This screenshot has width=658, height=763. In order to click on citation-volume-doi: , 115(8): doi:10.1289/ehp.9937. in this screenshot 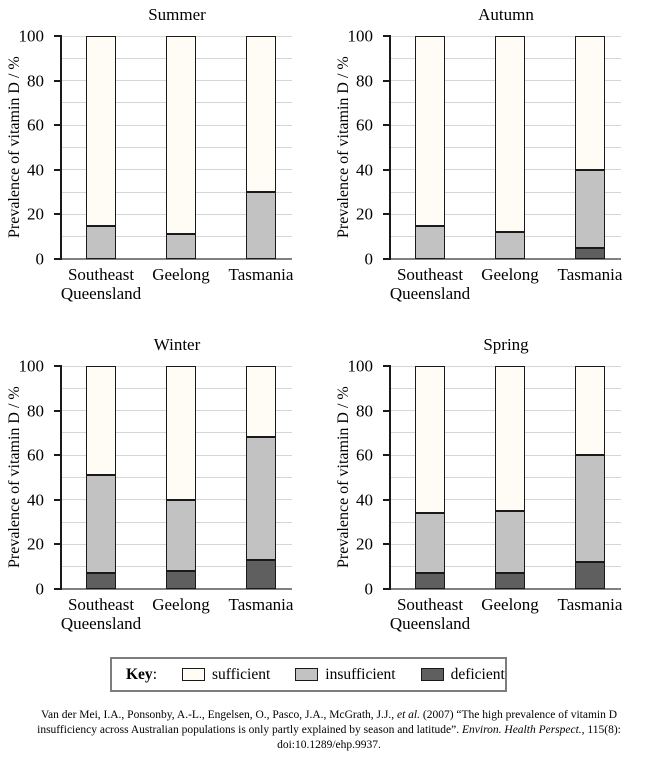, I will do `click(449, 738)`.